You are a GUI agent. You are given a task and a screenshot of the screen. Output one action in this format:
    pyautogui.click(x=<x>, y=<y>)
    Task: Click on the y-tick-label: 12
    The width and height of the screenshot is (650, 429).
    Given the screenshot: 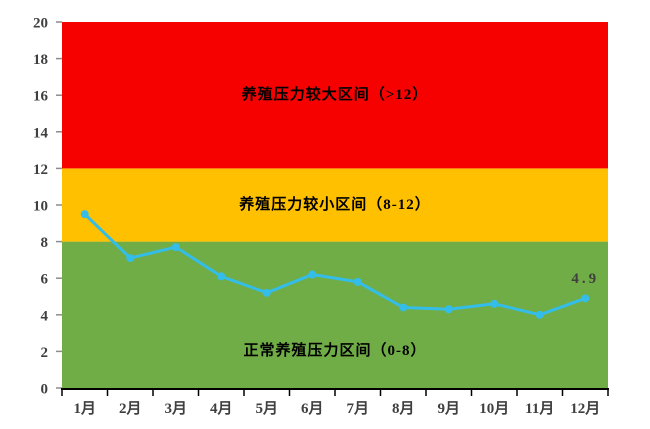 What is the action you would take?
    pyautogui.click(x=40, y=170)
    